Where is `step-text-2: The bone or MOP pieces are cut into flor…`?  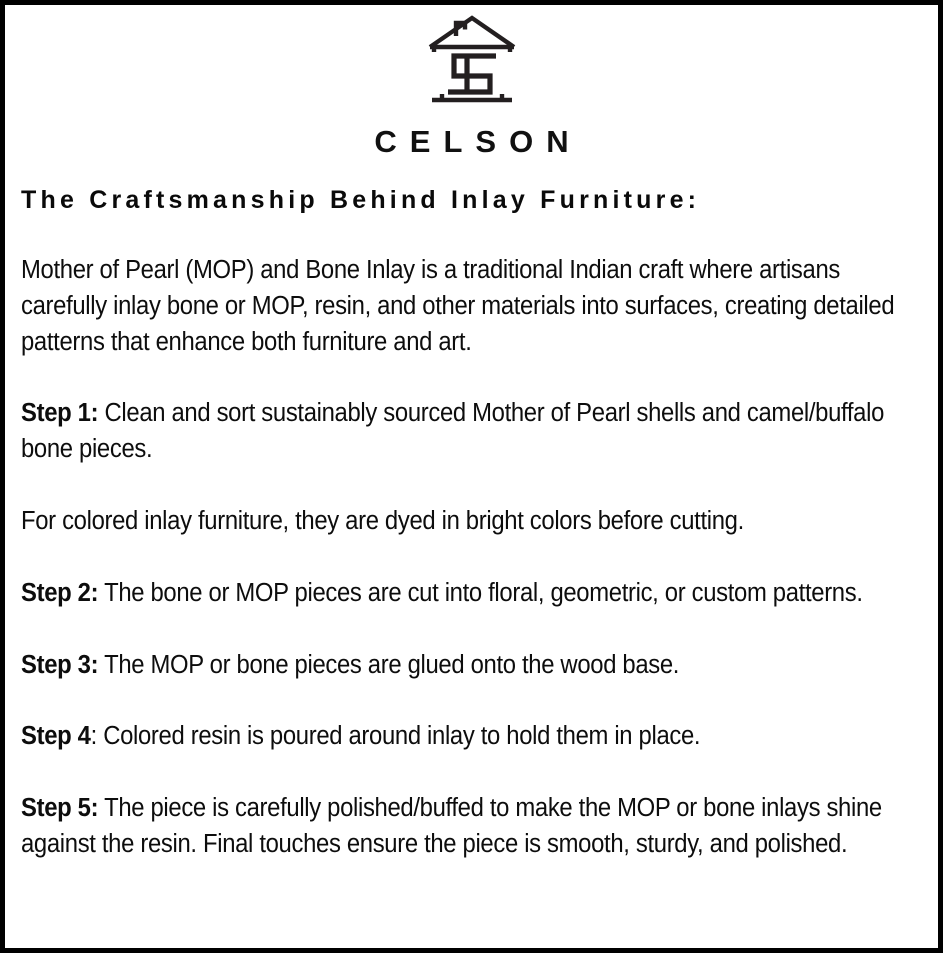 step-text-2: The bone or MOP pieces are cut into flor… is located at coordinates (480, 592).